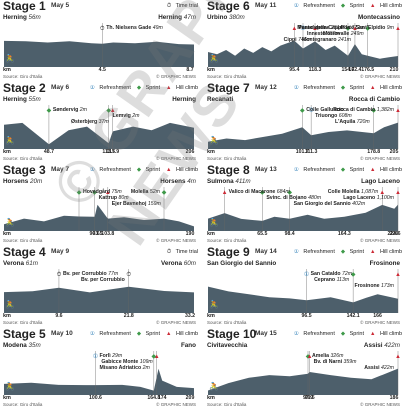 This screenshot has height=412, width=404. What do you see at coordinates (319, 40) in the screenshot?
I see `marker-name: Montegranaro` at bounding box center [319, 40].